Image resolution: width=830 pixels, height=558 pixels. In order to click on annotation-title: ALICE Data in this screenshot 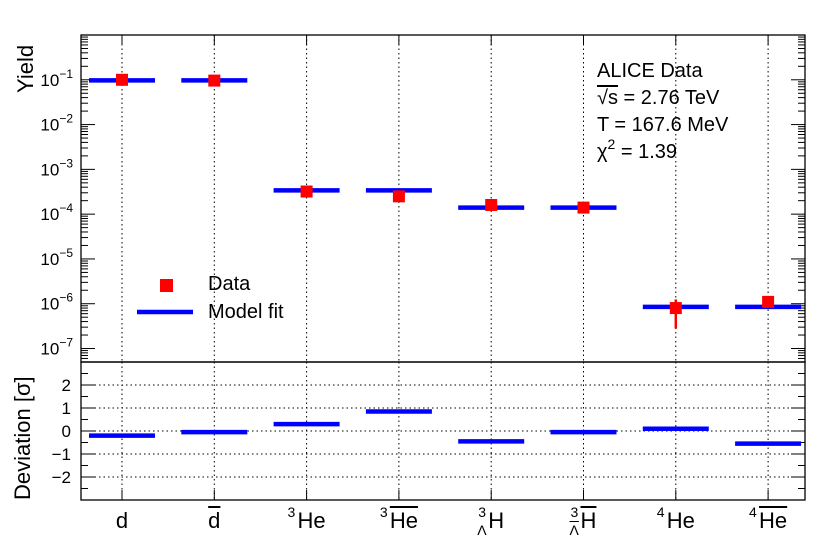, I will do `click(650, 71)`.